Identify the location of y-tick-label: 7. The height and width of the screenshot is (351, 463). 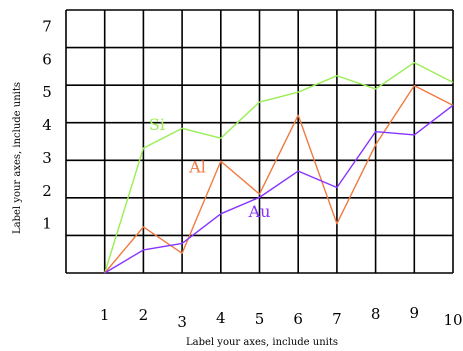
(47, 26).